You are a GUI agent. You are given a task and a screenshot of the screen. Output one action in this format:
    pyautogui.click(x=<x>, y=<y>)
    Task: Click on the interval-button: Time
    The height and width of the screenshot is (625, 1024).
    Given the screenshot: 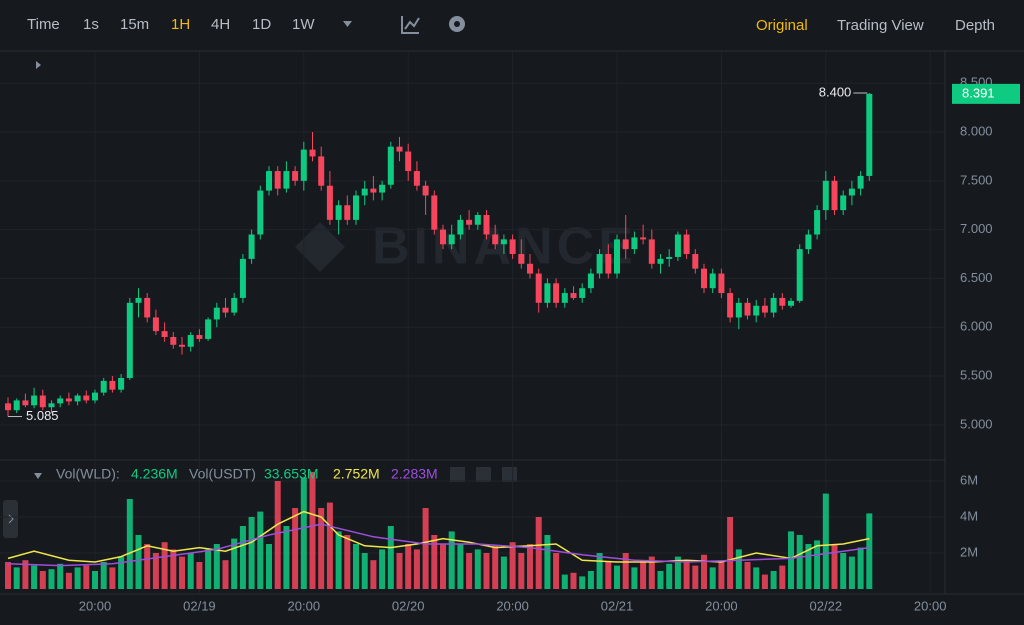 What is the action you would take?
    pyautogui.click(x=43, y=24)
    